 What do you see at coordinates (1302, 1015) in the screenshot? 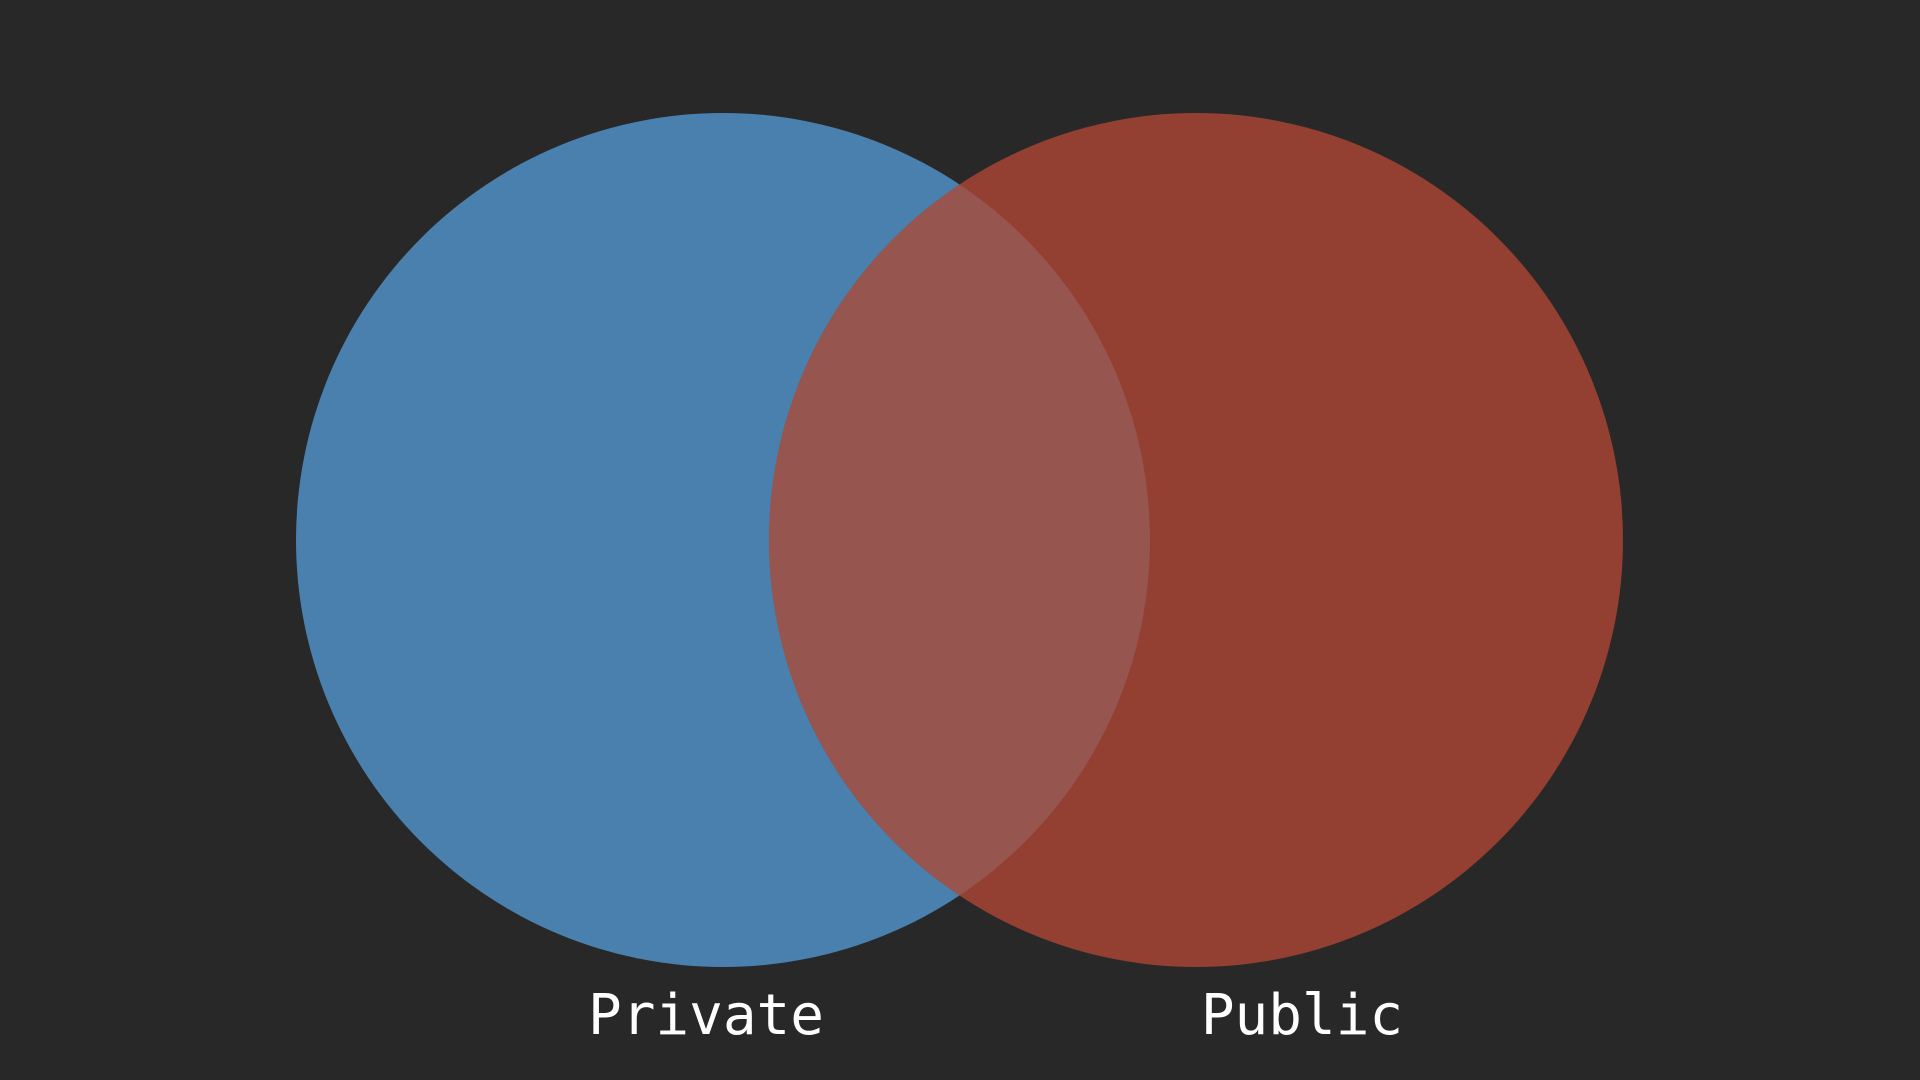
I see `label-public: Public` at bounding box center [1302, 1015].